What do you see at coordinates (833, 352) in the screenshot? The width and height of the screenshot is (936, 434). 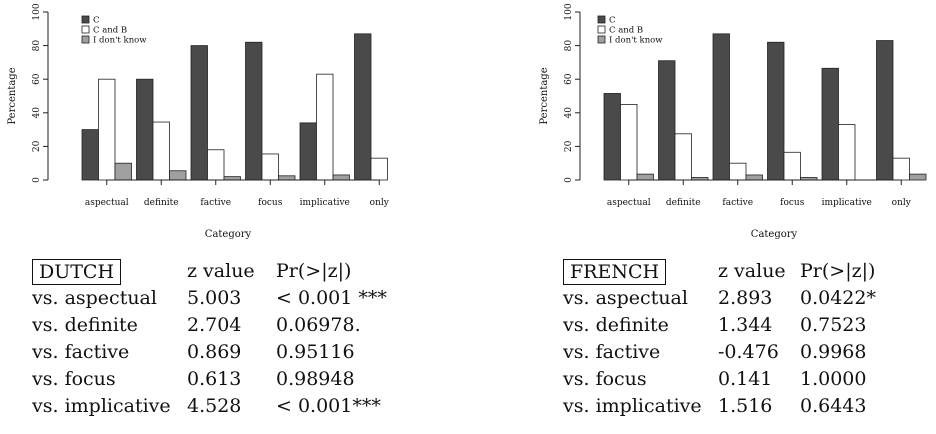 I see `row-p-value: 0.9968` at bounding box center [833, 352].